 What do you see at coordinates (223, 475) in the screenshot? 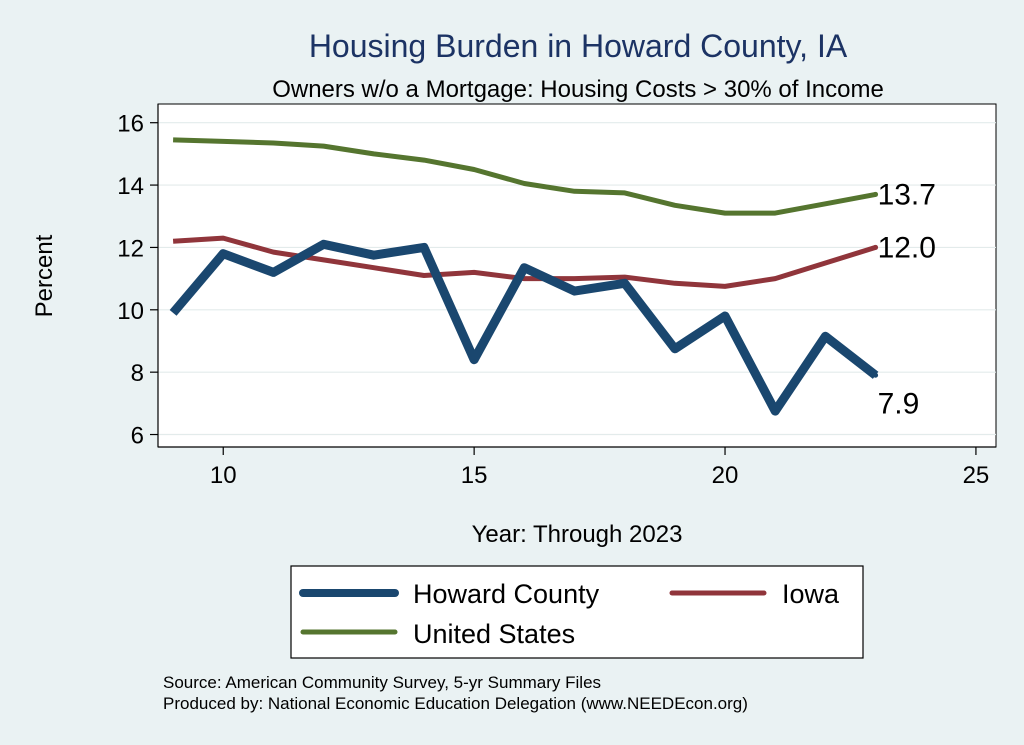
I see `x-tick-label-10: 10` at bounding box center [223, 475].